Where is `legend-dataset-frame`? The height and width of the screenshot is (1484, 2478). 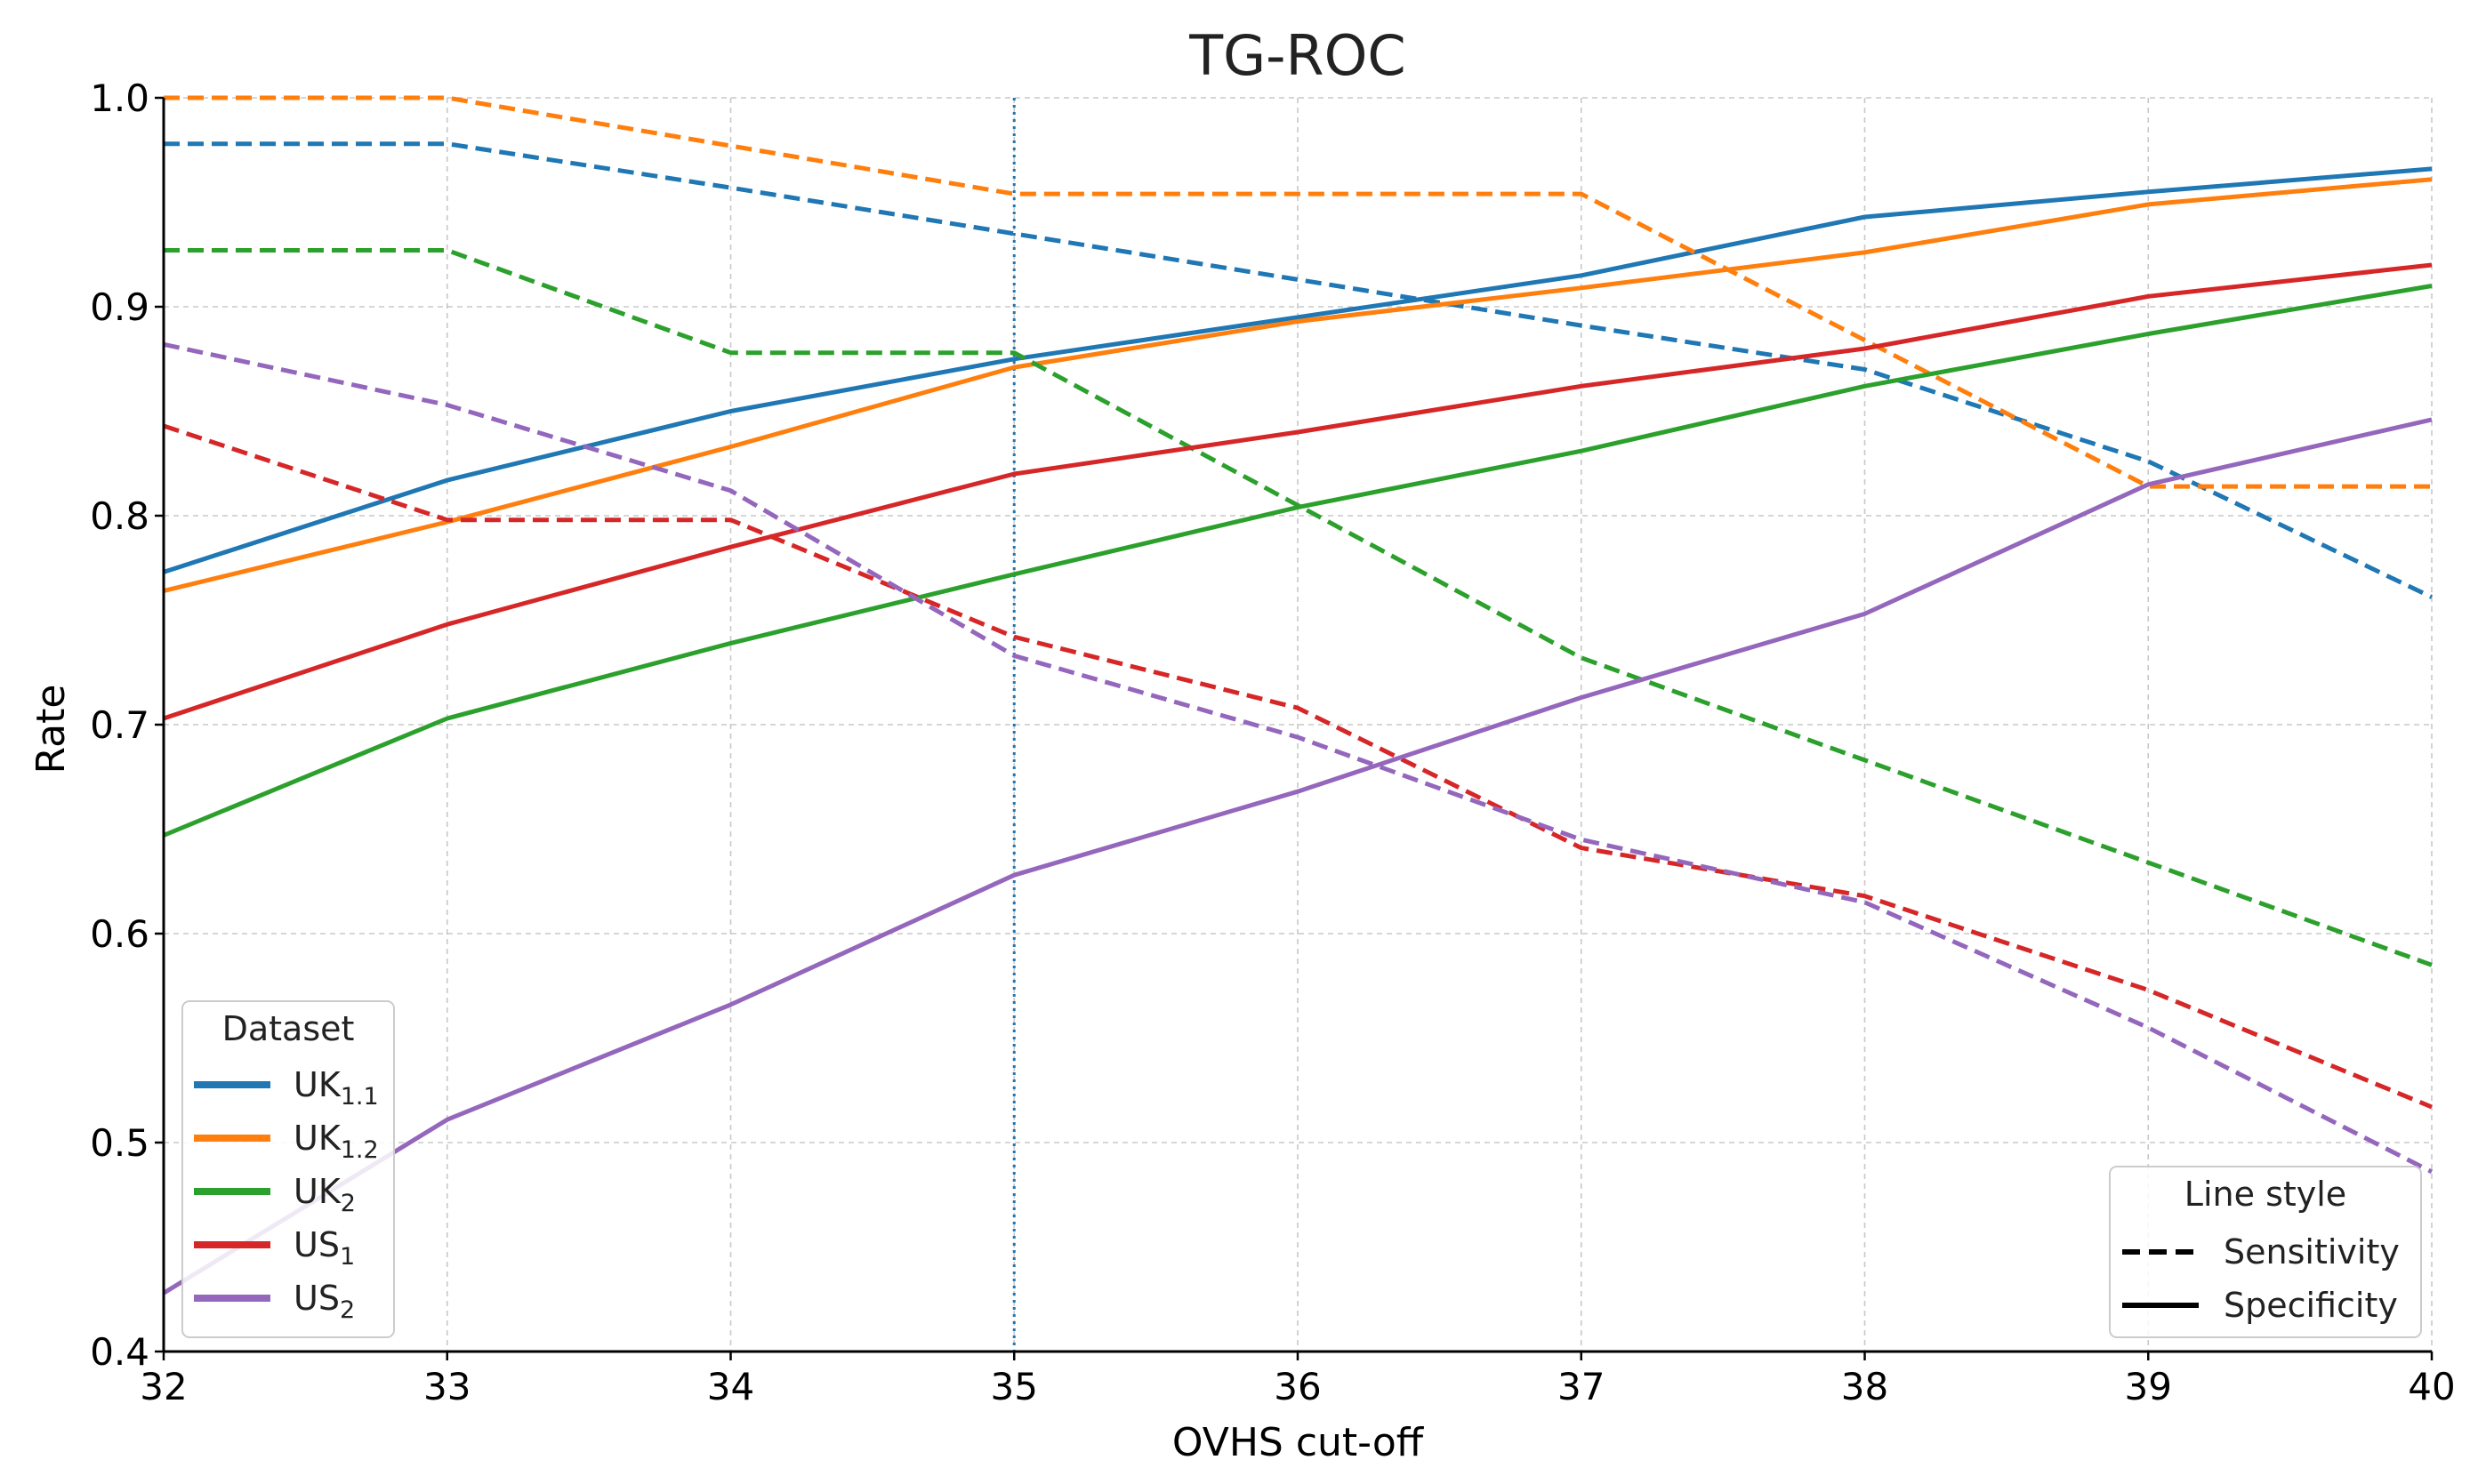
legend-dataset-frame is located at coordinates (288, 1169).